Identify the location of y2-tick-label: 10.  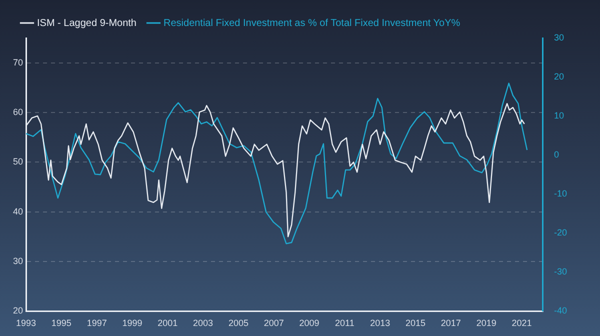
(559, 115).